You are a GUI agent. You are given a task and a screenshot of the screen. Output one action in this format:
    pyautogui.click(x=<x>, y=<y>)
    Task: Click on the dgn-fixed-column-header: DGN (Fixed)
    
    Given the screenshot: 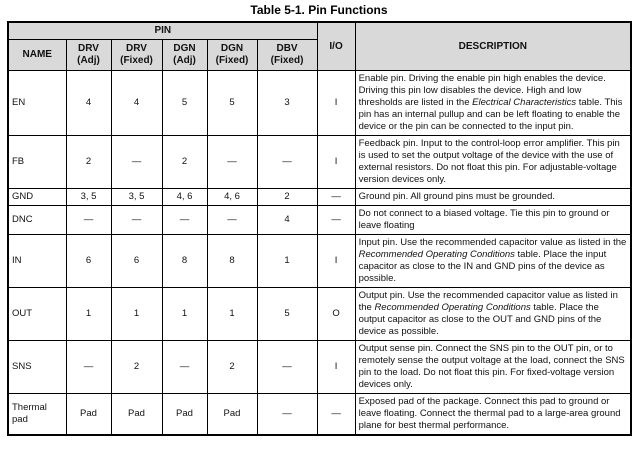 What is the action you would take?
    pyautogui.click(x=232, y=55)
    